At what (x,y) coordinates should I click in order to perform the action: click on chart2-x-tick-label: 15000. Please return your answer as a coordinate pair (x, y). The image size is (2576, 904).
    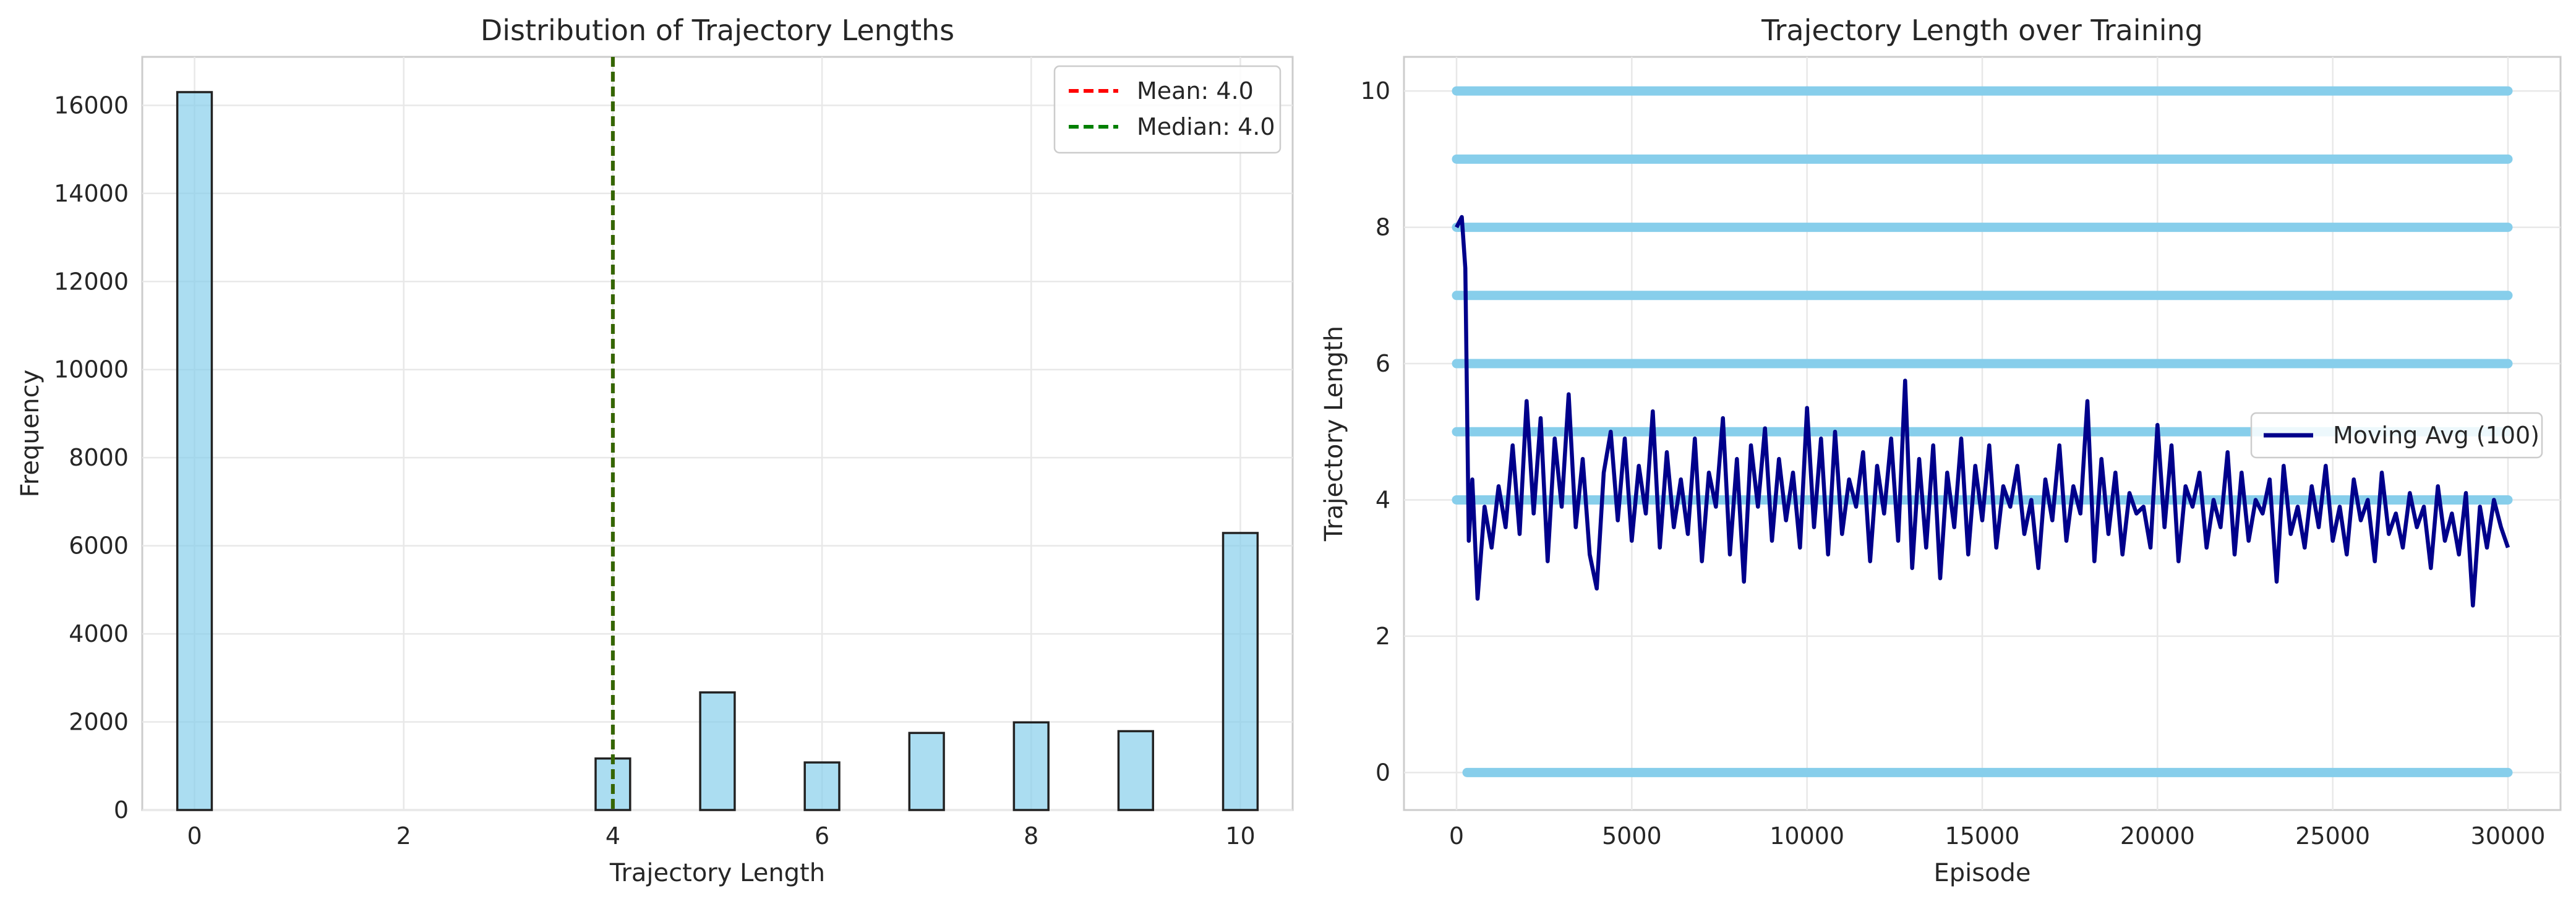
    Looking at the image, I should click on (1983, 836).